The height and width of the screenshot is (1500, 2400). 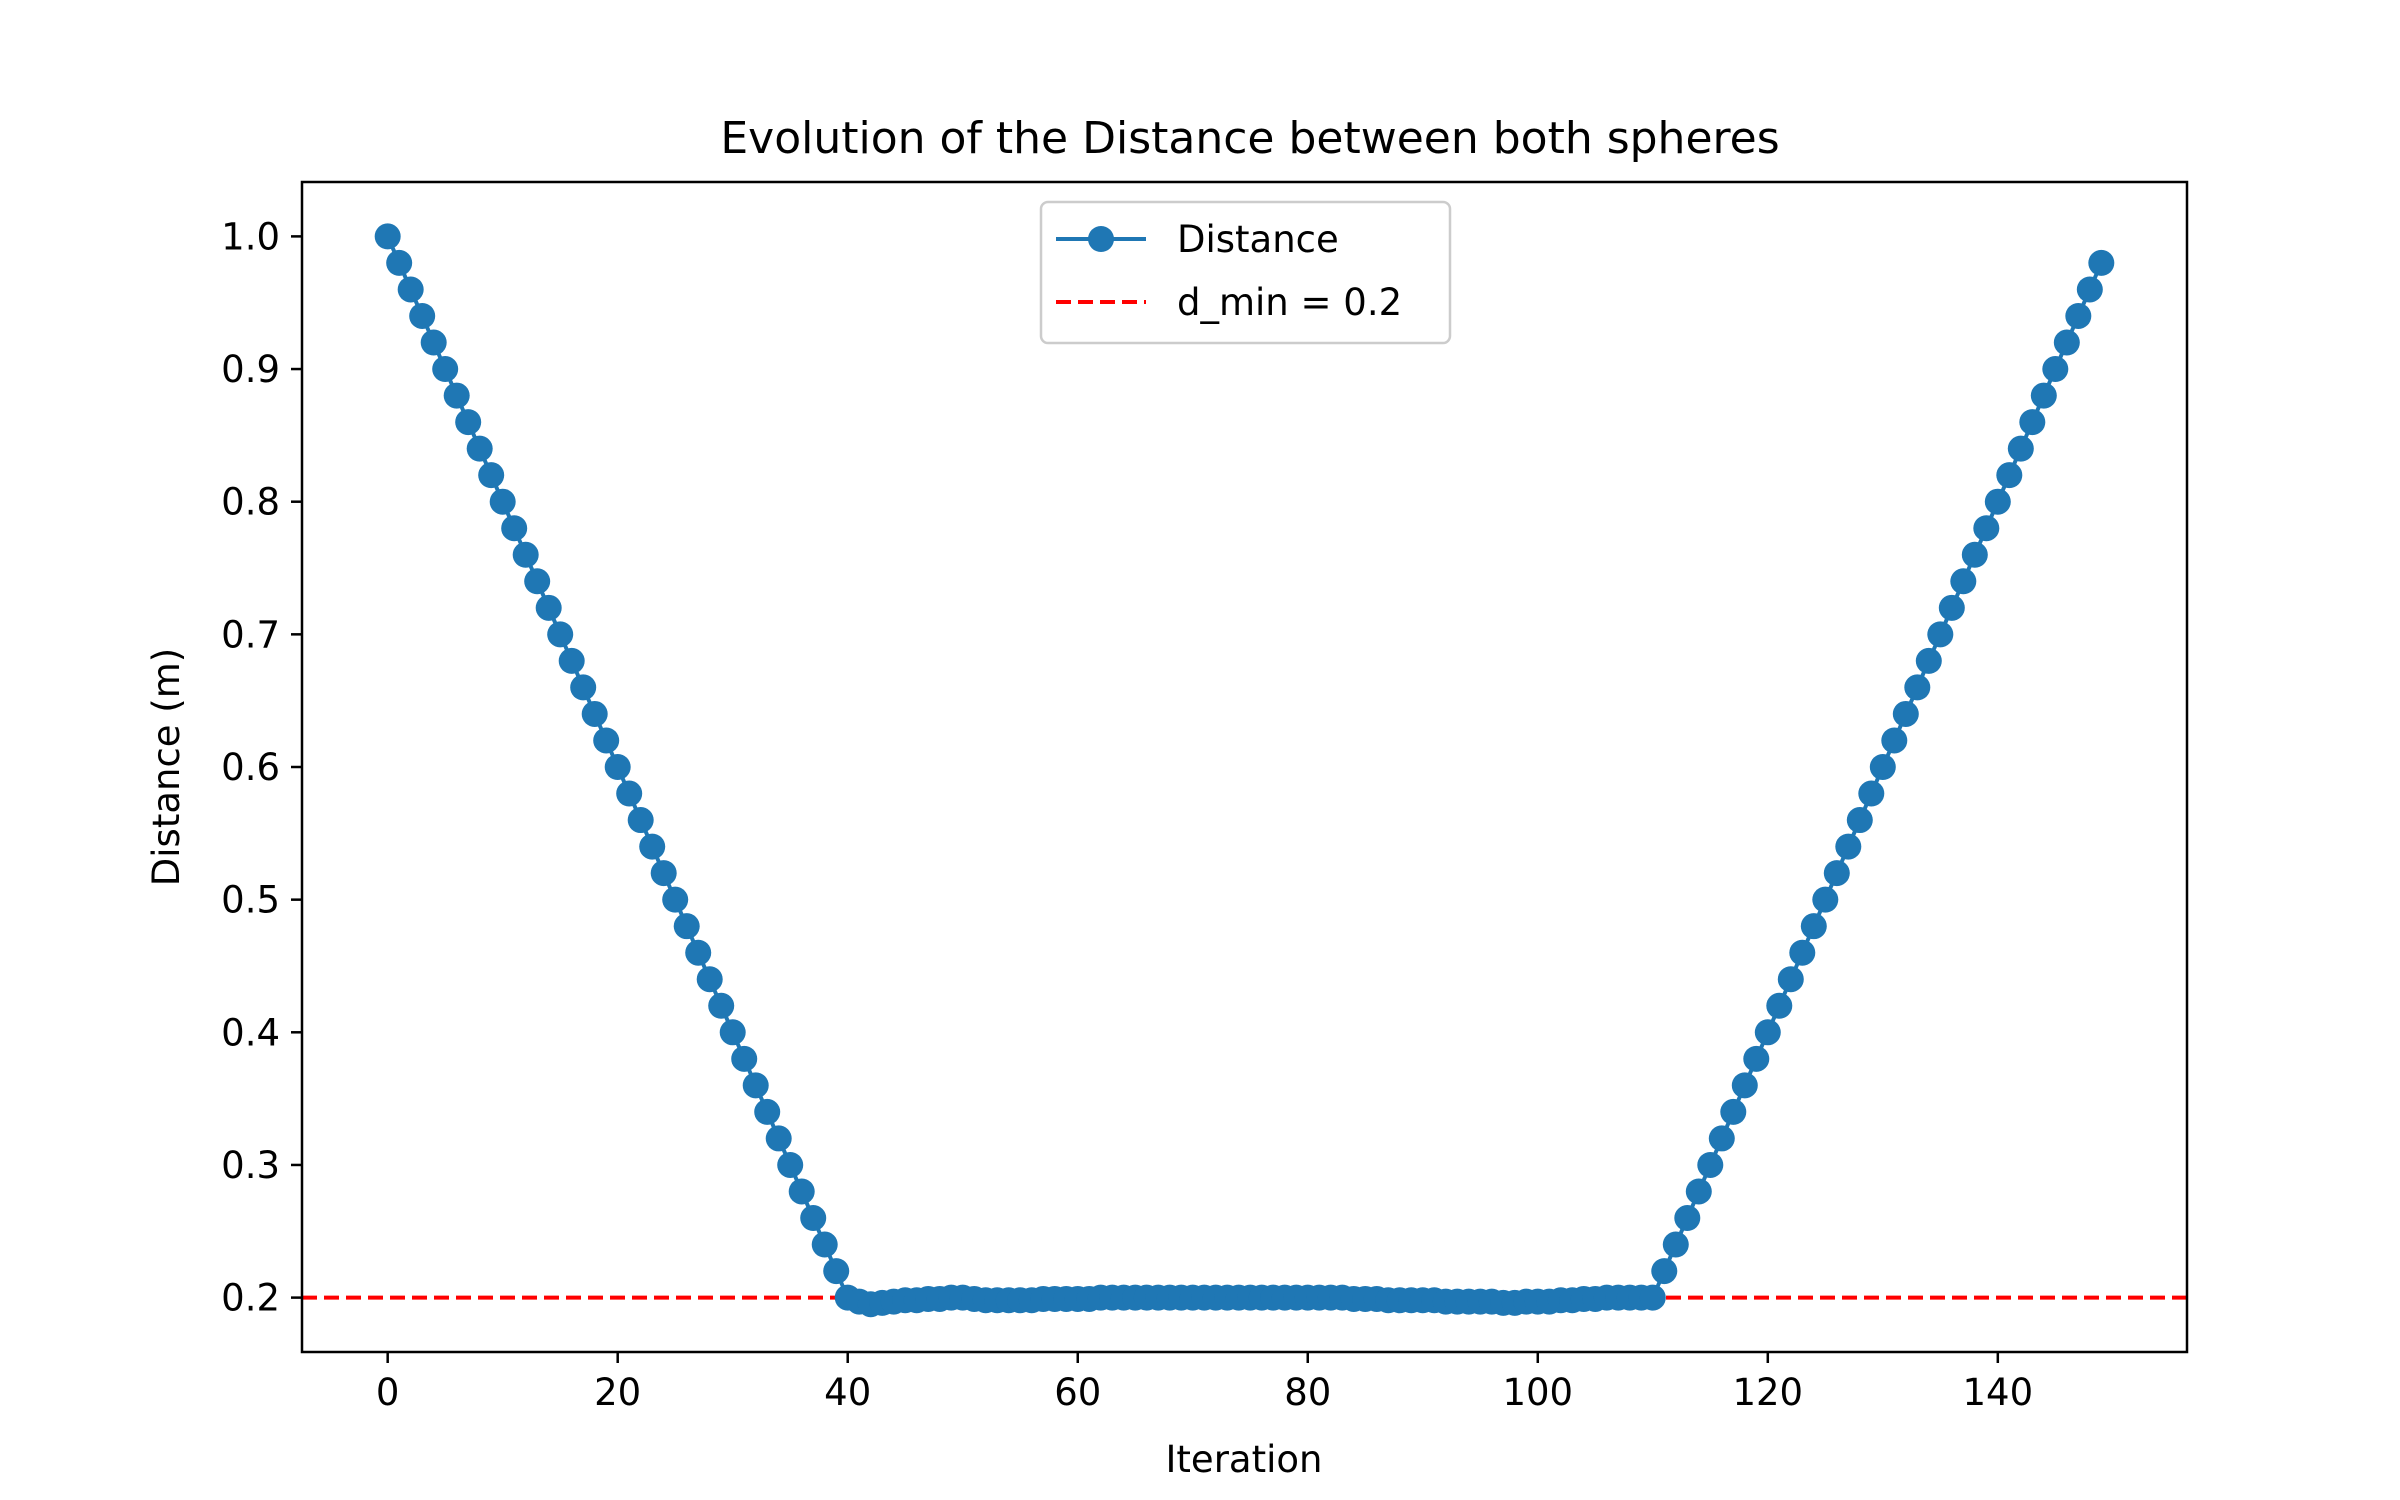 I want to click on x-tick-label: 40, so click(x=847, y=1392).